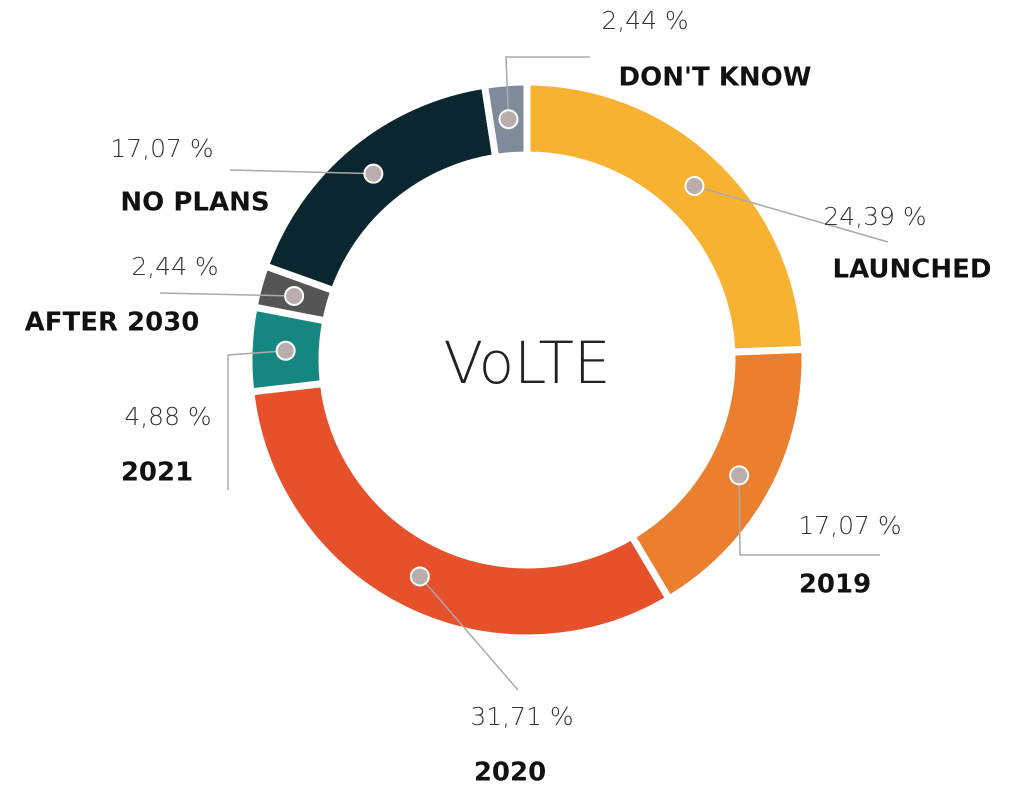 This screenshot has width=1014, height=789. I want to click on category-label: NO PLANS, so click(194, 203).